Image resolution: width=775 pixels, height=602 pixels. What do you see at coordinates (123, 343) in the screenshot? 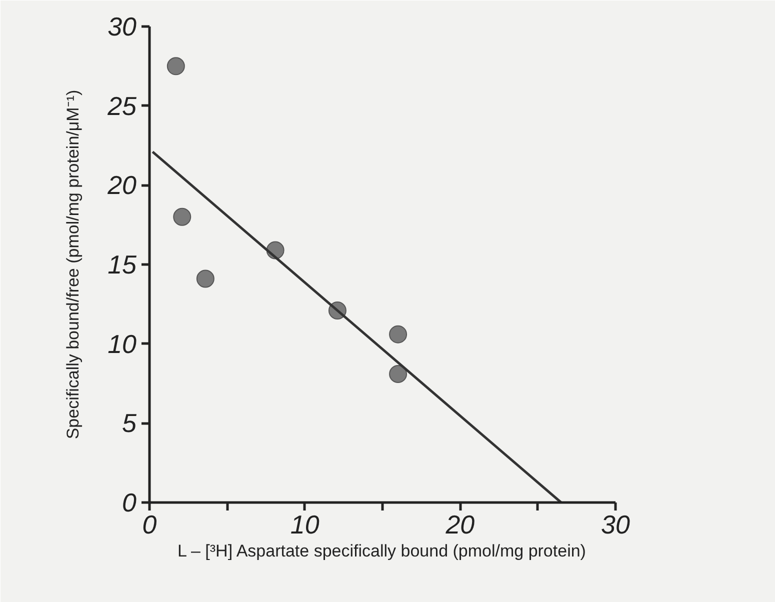
I see `y-tick-label: 10` at bounding box center [123, 343].